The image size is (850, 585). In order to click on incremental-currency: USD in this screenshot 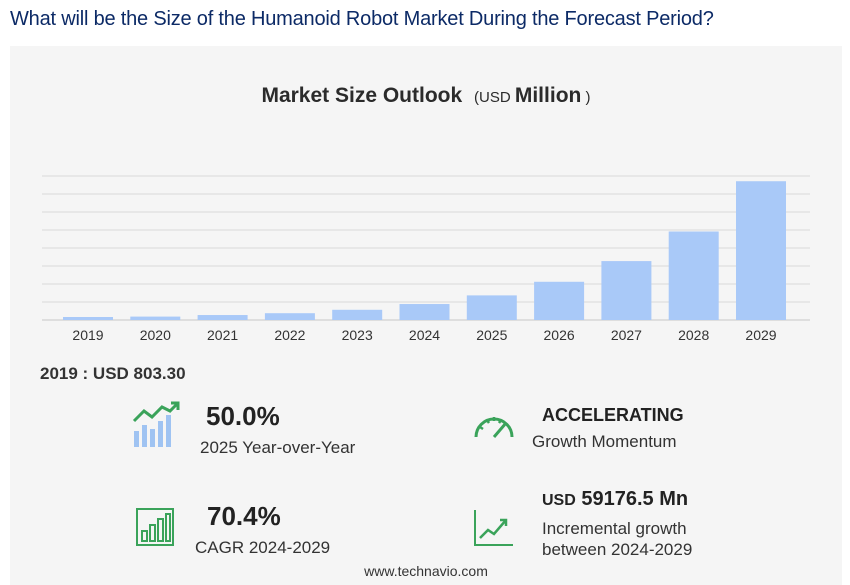, I will do `click(559, 500)`.